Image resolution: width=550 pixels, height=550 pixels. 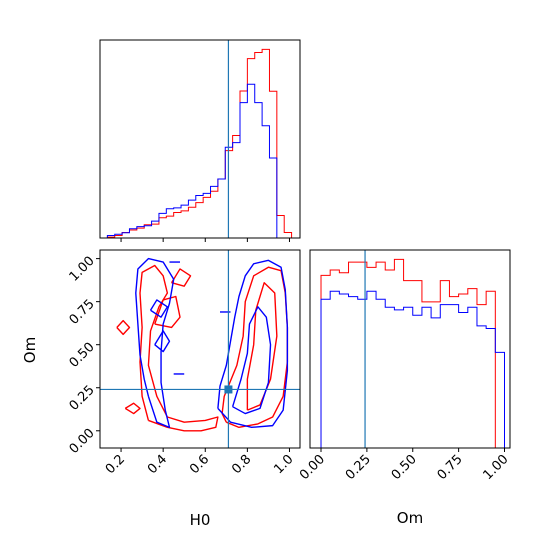 I want to click on om-histogram-frame, so click(x=410, y=349).